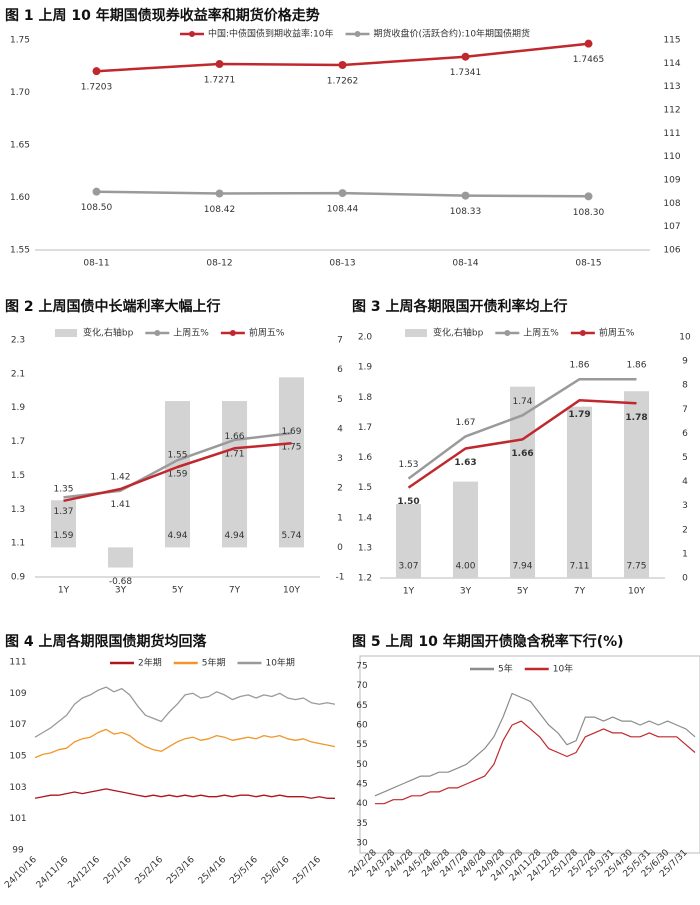  I want to click on legend-label: 前周五%, so click(267, 333).